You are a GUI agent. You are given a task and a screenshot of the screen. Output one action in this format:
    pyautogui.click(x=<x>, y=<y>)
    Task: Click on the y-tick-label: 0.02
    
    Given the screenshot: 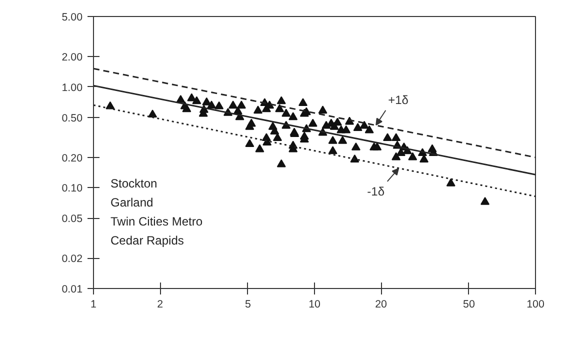 What is the action you would take?
    pyautogui.click(x=72, y=259)
    